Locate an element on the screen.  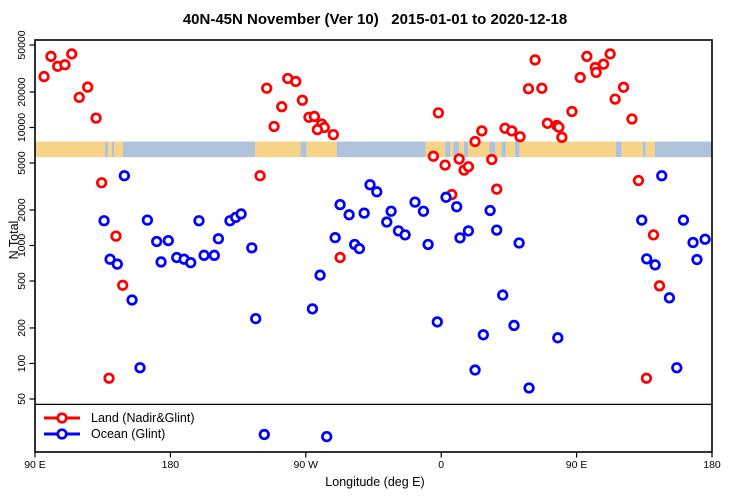
legend-label: Ocean (Glint) is located at coordinates (128, 433).